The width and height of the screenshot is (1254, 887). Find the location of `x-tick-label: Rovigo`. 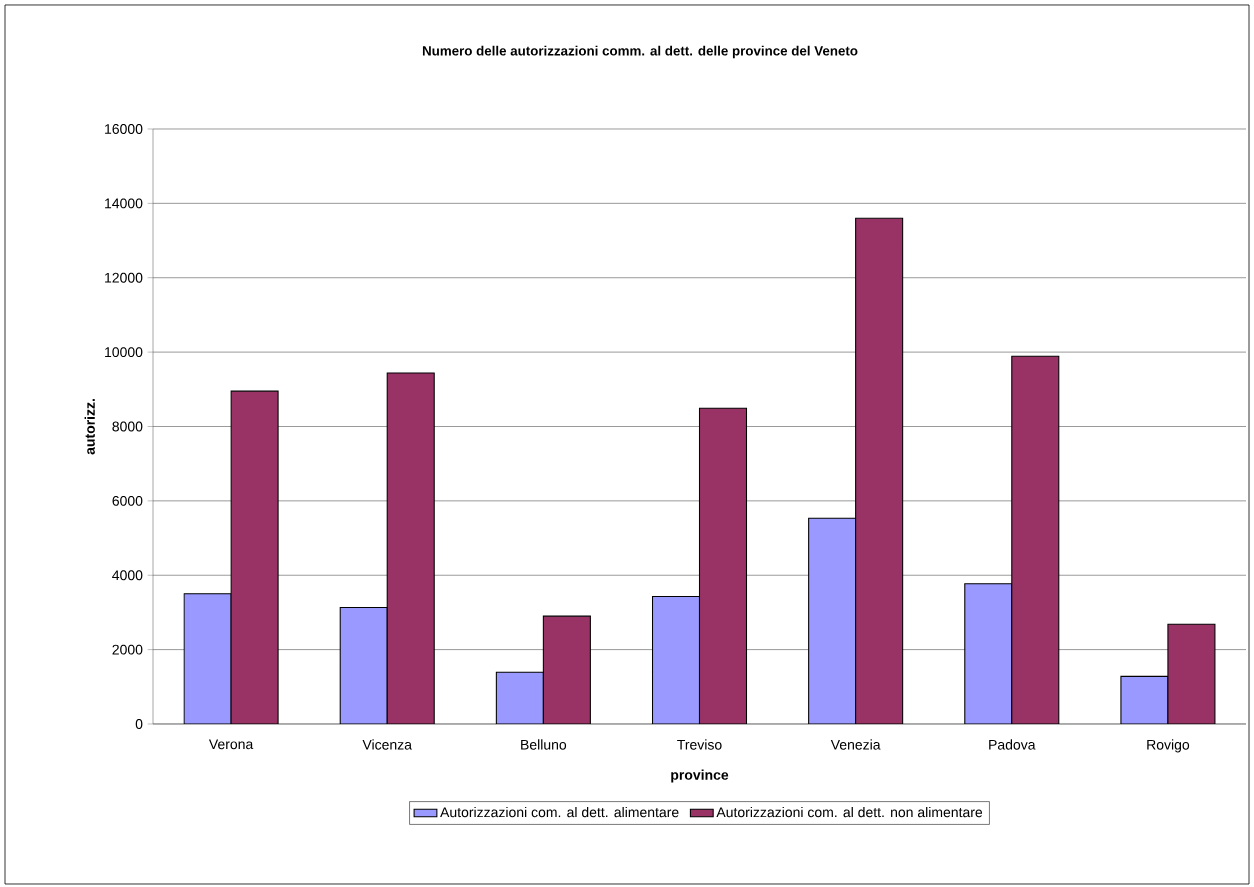

x-tick-label: Rovigo is located at coordinates (1168, 746).